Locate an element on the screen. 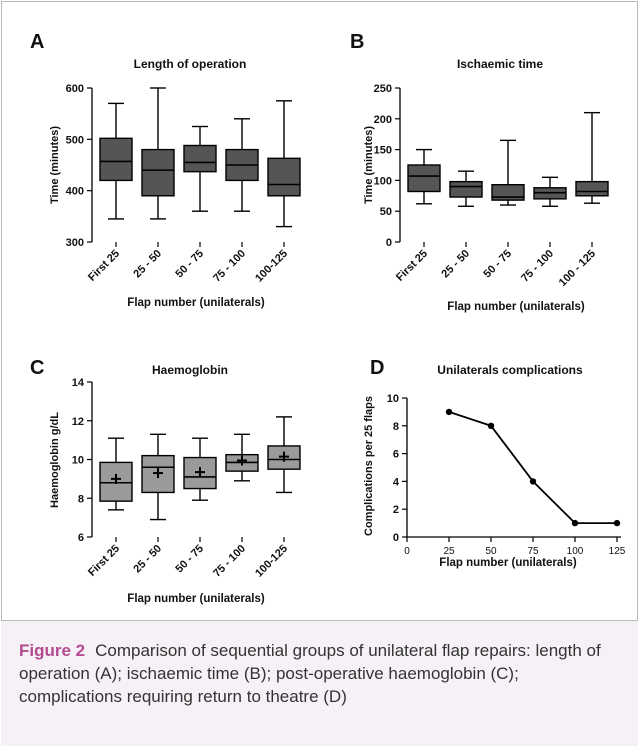  chart-title: Unilaterals complications is located at coordinates (510, 370).